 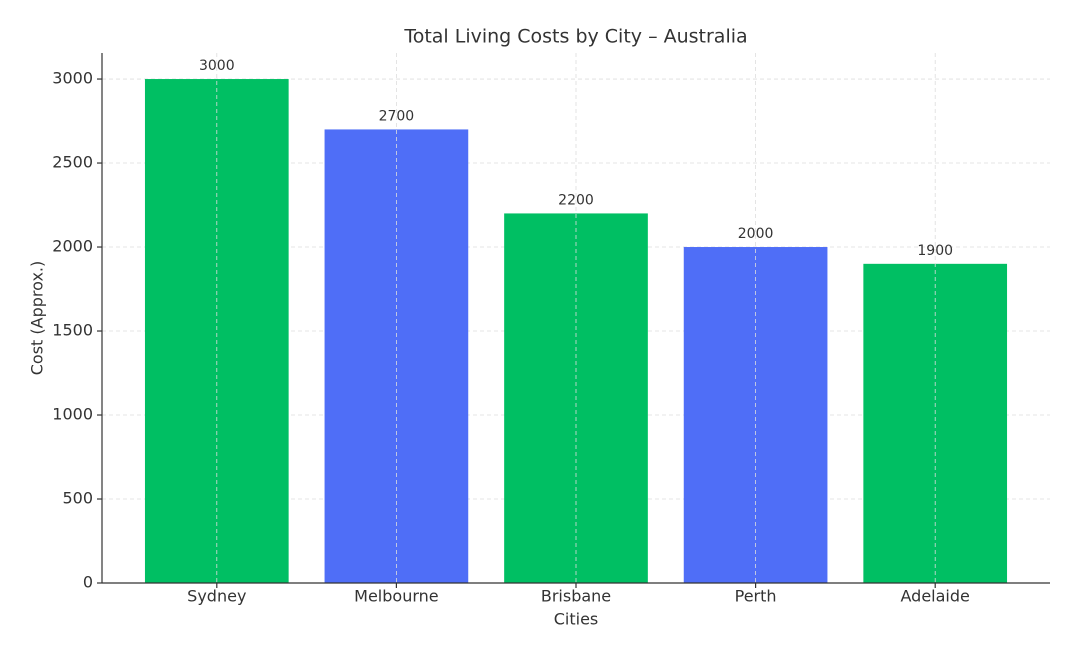 What do you see at coordinates (756, 234) in the screenshot?
I see `data-label: 2000` at bounding box center [756, 234].